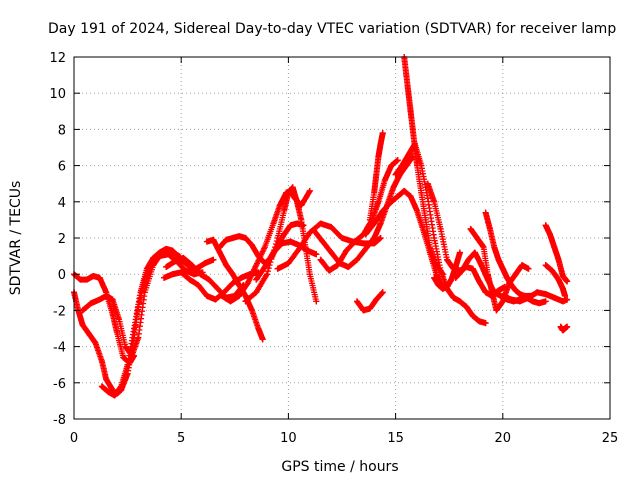 This screenshot has width=640, height=484. I want to click on y-axis-label: SDTVAR / TECUs, so click(16, 238).